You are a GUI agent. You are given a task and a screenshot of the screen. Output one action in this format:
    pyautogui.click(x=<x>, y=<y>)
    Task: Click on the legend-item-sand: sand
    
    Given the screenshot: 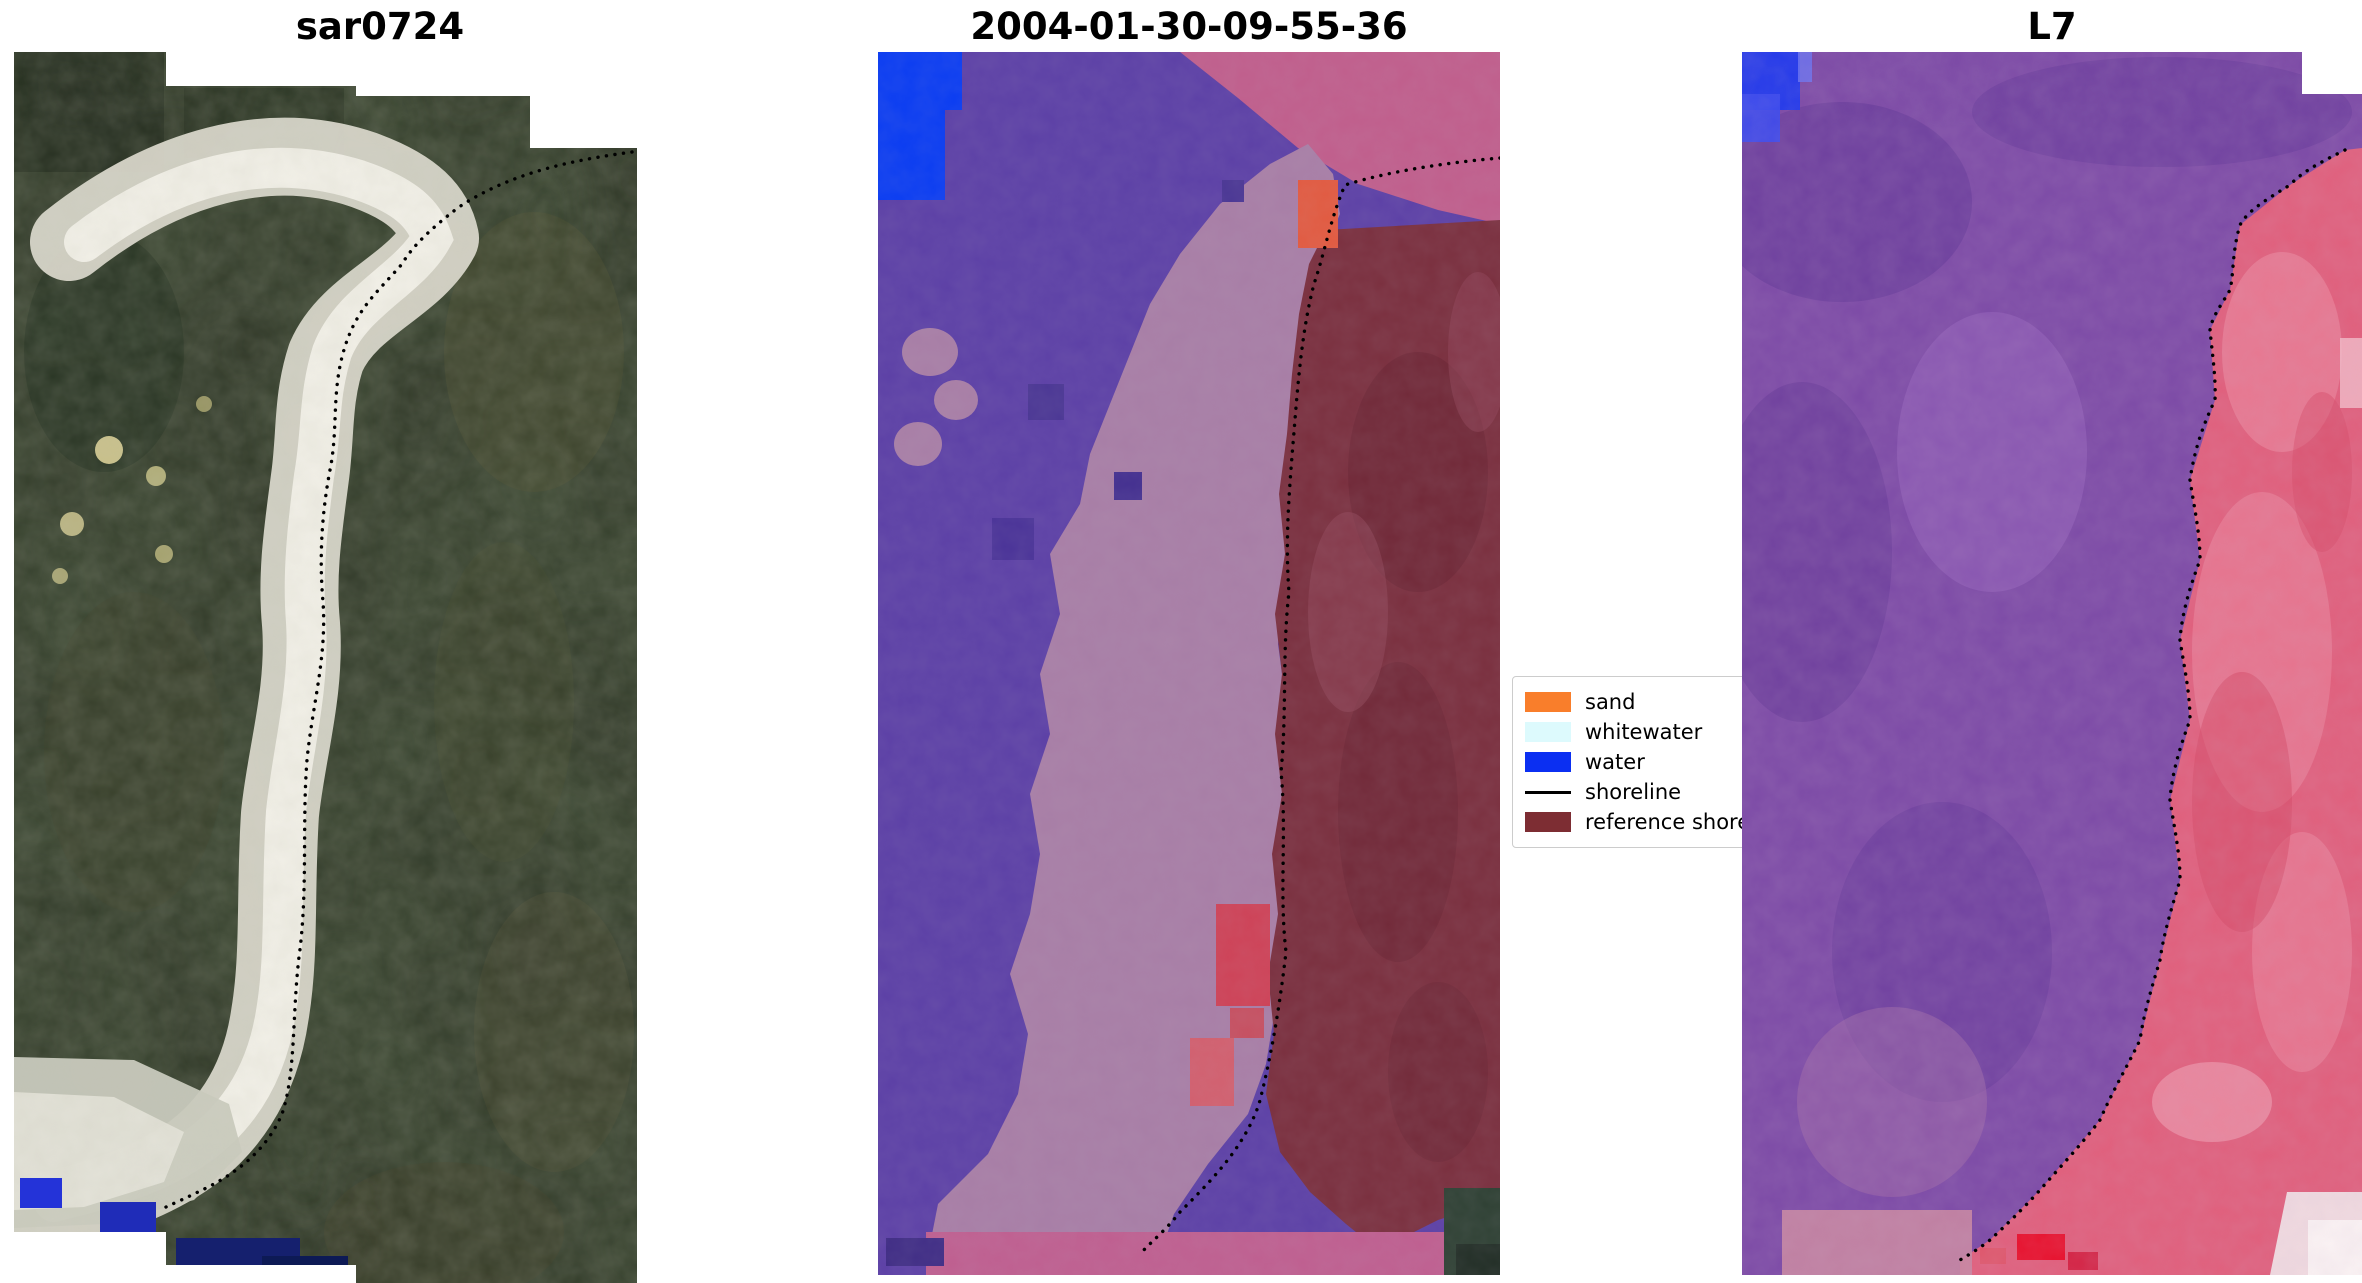 What is the action you would take?
    pyautogui.click(x=1648, y=702)
    